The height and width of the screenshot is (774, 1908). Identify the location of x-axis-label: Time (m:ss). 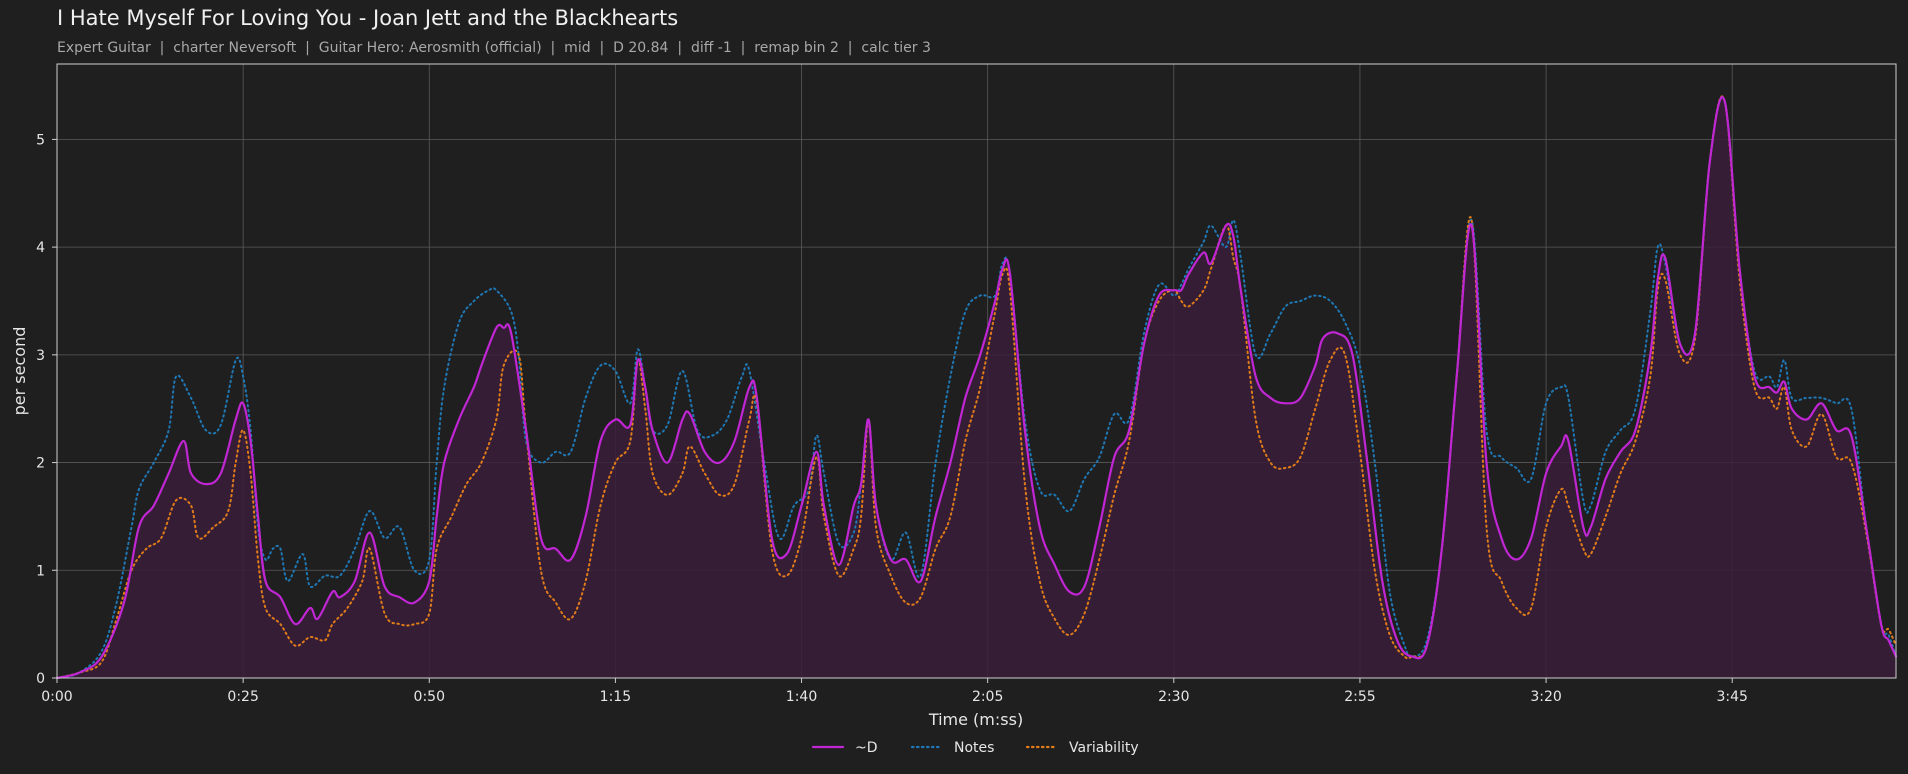
(975, 719).